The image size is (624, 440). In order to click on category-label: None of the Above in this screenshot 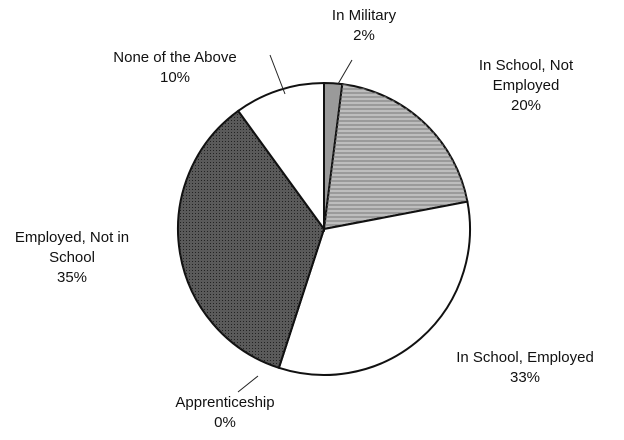, I will do `click(175, 57)`.